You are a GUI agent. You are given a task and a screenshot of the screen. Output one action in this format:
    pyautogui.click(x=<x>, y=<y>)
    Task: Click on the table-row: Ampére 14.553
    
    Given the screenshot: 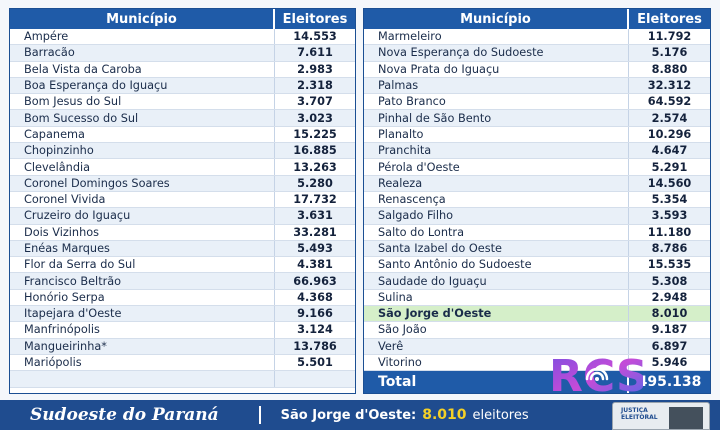 What is the action you would take?
    pyautogui.click(x=182, y=37)
    